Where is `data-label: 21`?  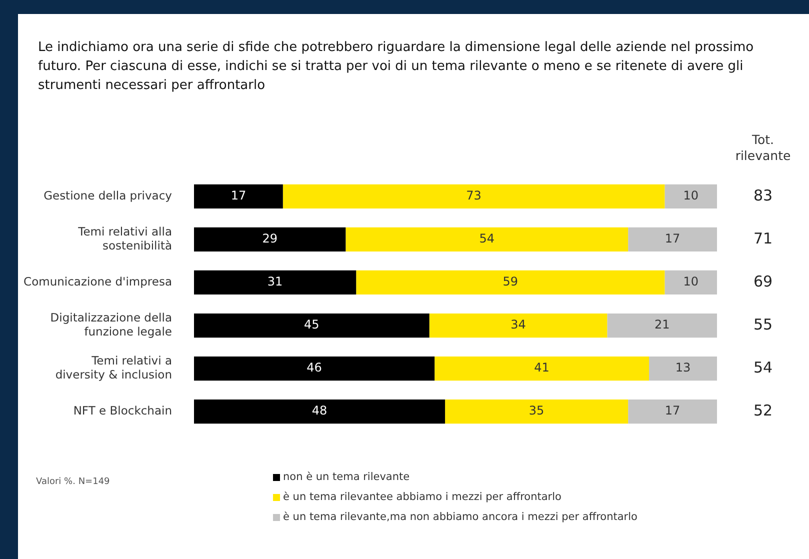
data-label: 21 is located at coordinates (662, 325).